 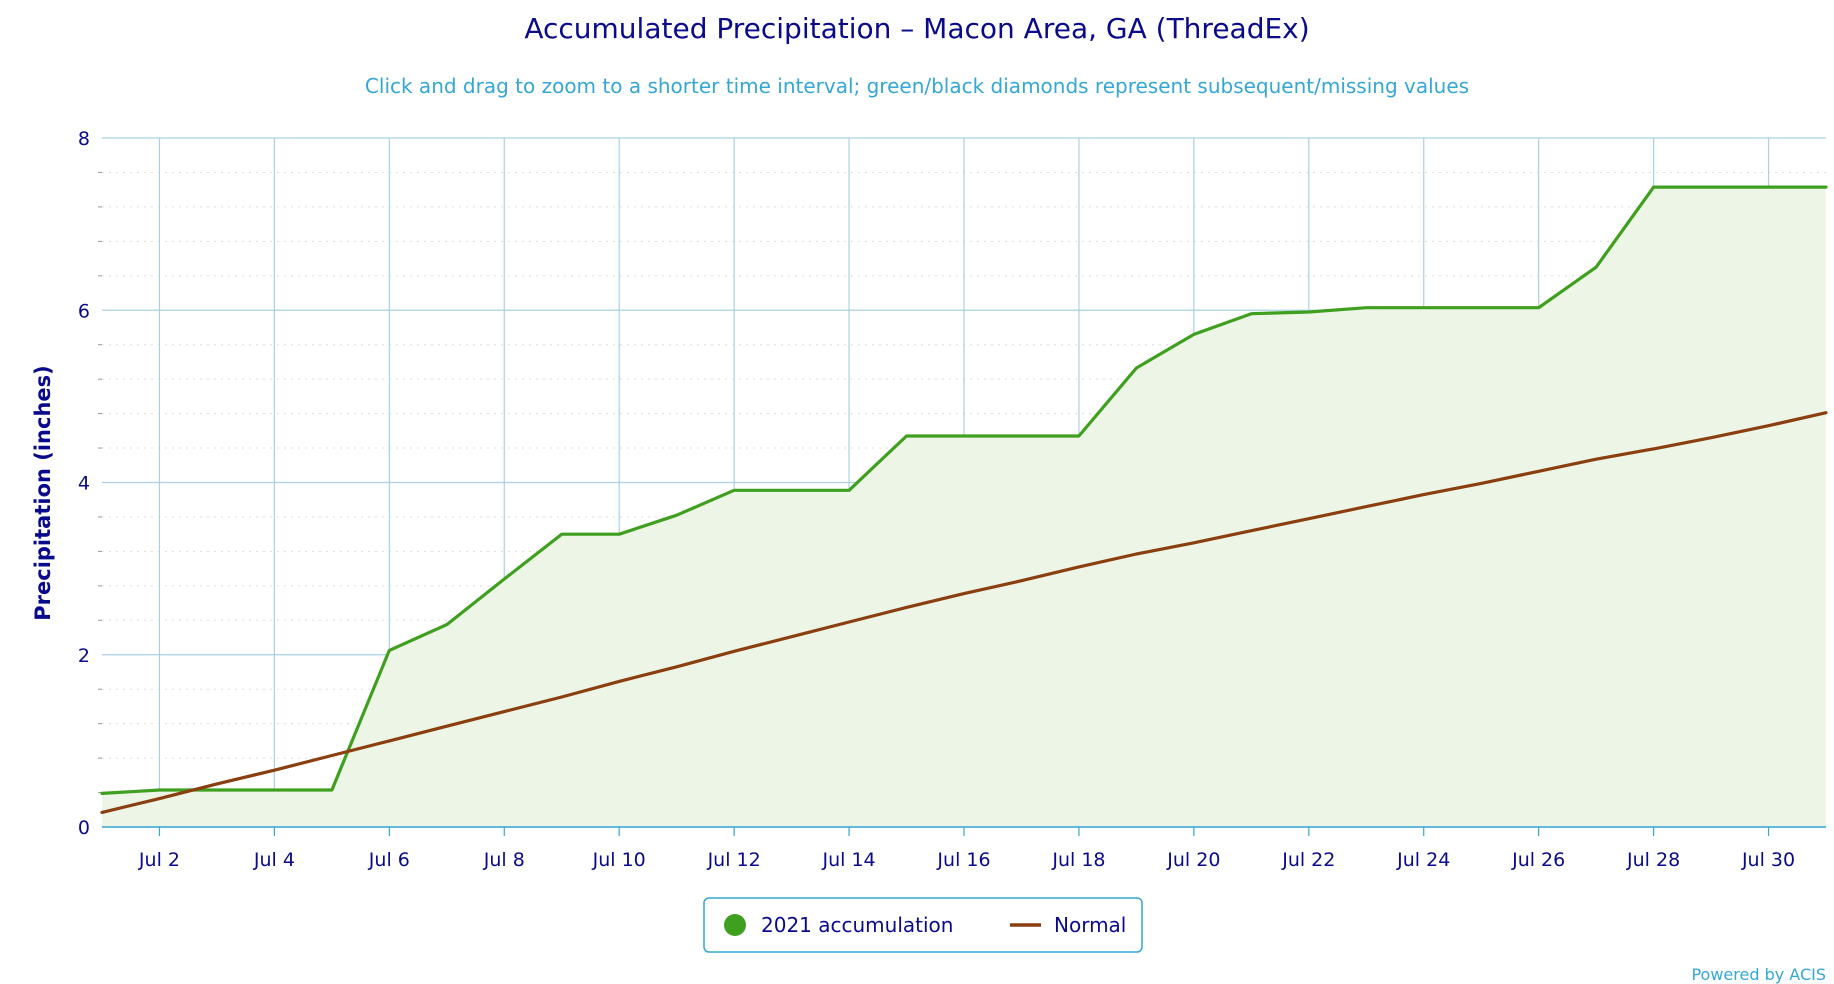 I want to click on legend-label-normal: Normal, so click(x=1090, y=925).